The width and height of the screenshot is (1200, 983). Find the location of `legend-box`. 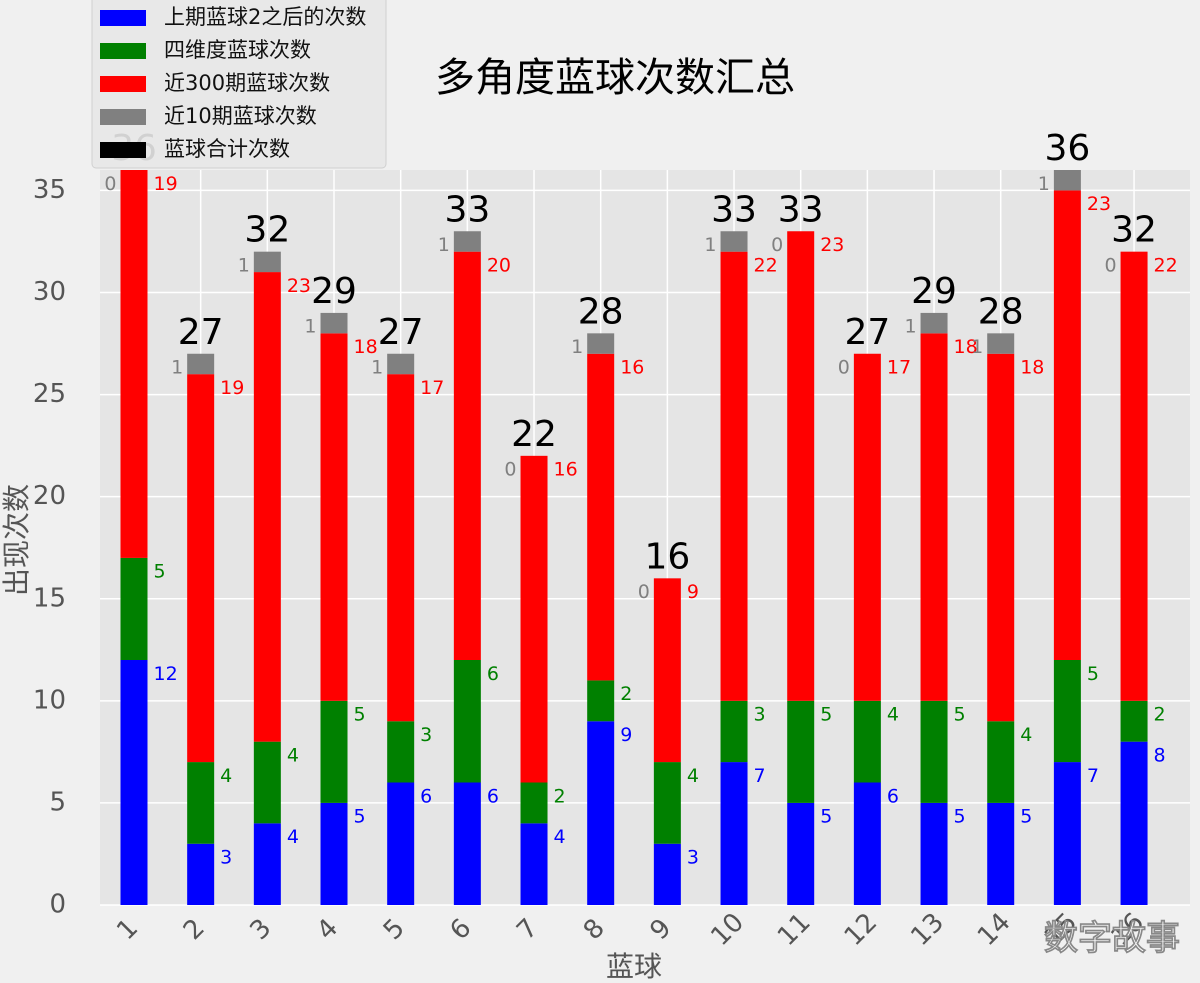

legend-box is located at coordinates (239, 84).